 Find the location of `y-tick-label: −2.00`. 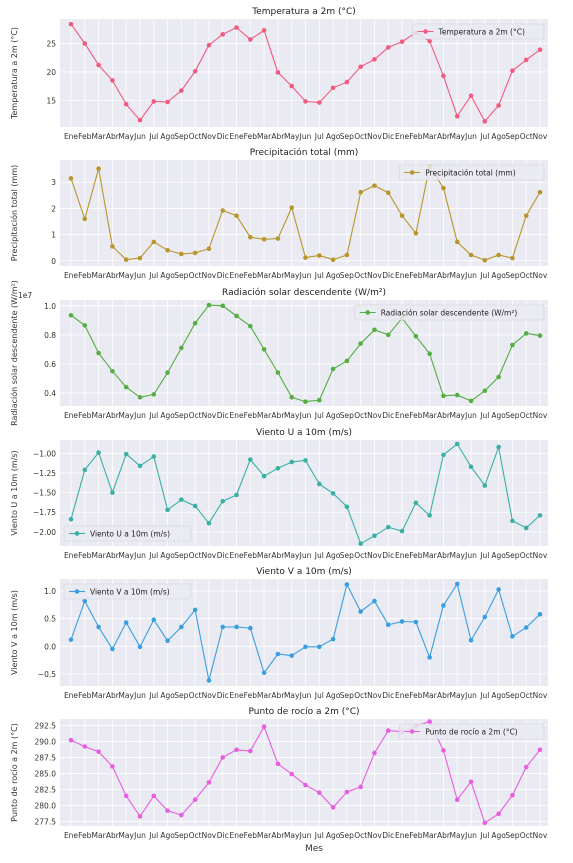

y-tick-label: −2.00 is located at coordinates (44, 532).